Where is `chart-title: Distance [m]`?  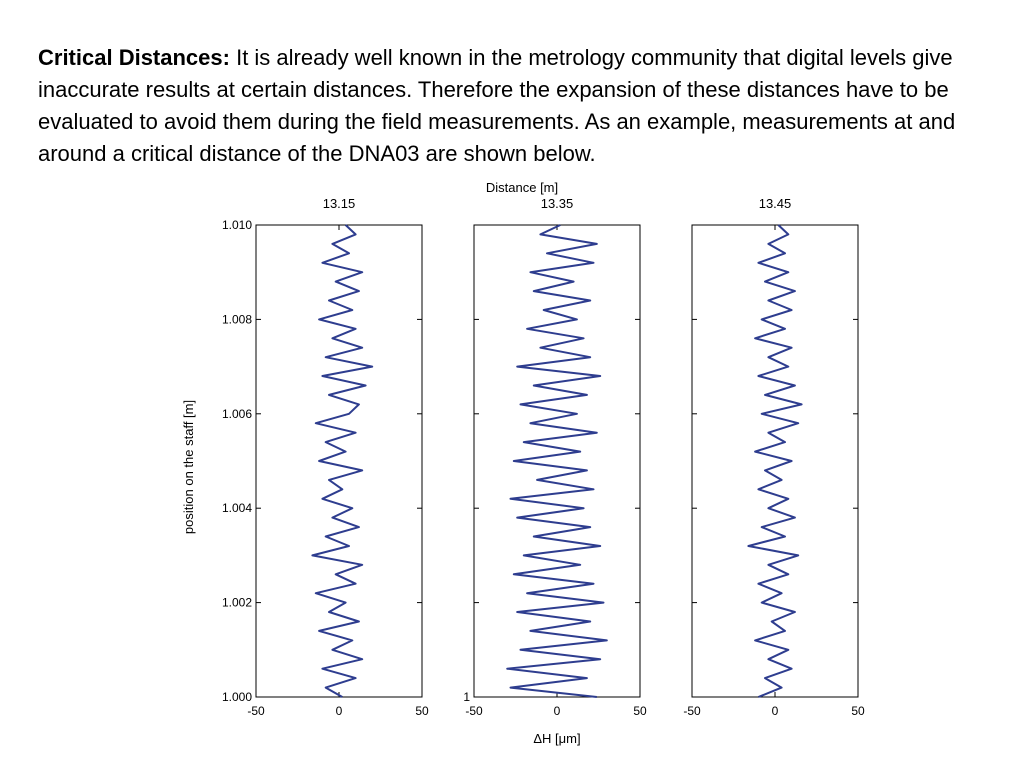 chart-title: Distance [m] is located at coordinates (522, 187).